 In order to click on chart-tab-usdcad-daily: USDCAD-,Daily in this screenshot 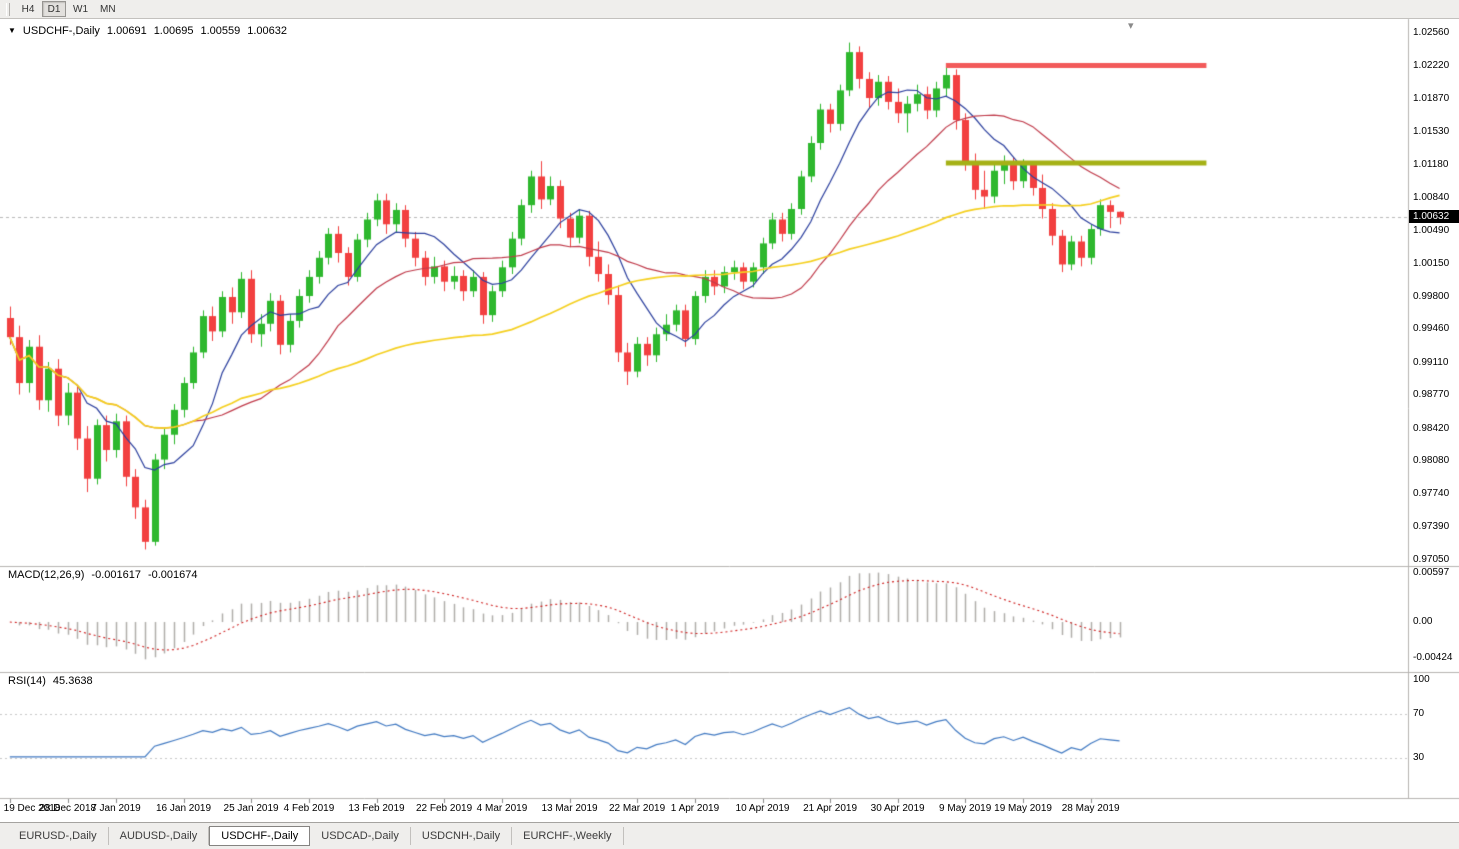, I will do `click(360, 836)`.